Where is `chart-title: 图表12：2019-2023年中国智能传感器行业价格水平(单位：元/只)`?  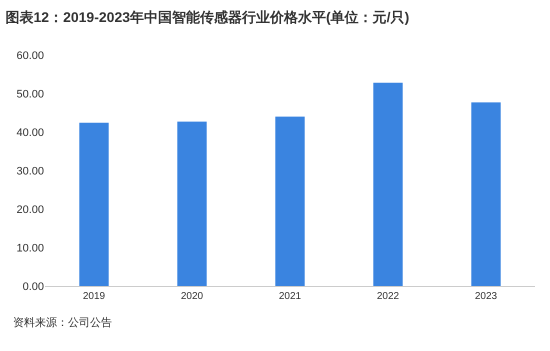 chart-title: 图表12：2019-2023年中国智能传感器行业价格水平(单位：元/只) is located at coordinates (208, 17).